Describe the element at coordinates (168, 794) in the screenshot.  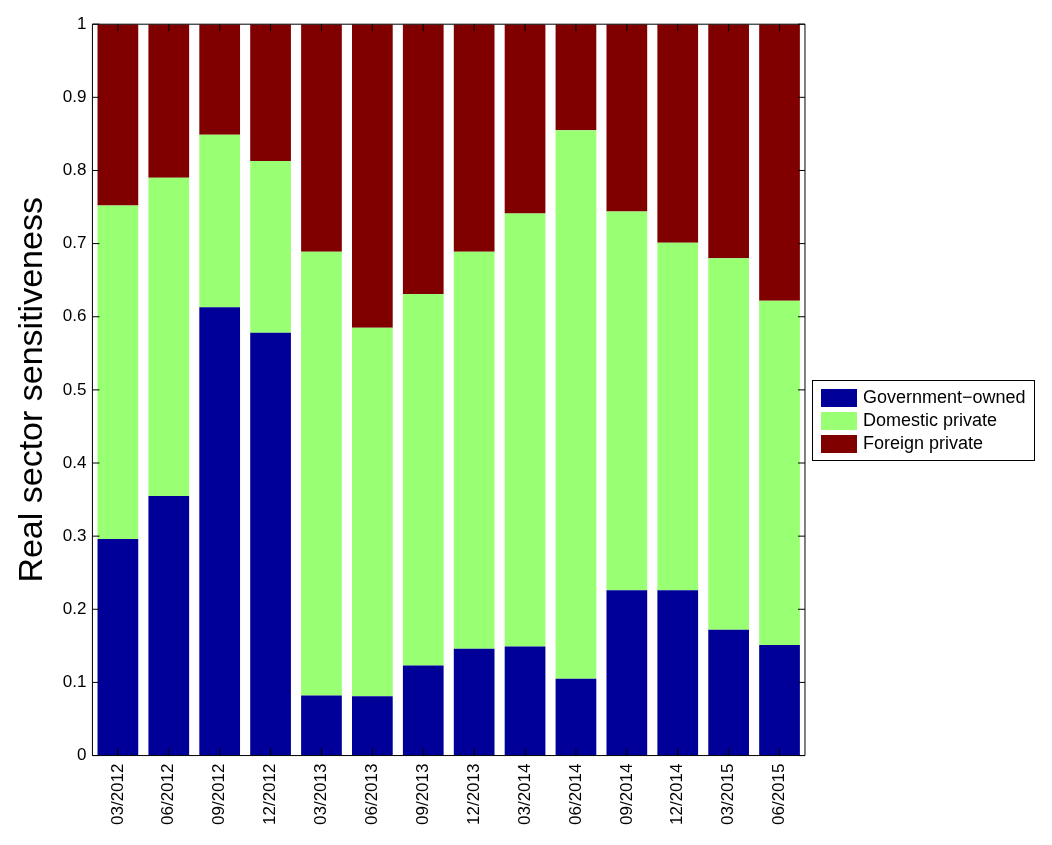
I see `x-tick-label: 06/2012` at that location.